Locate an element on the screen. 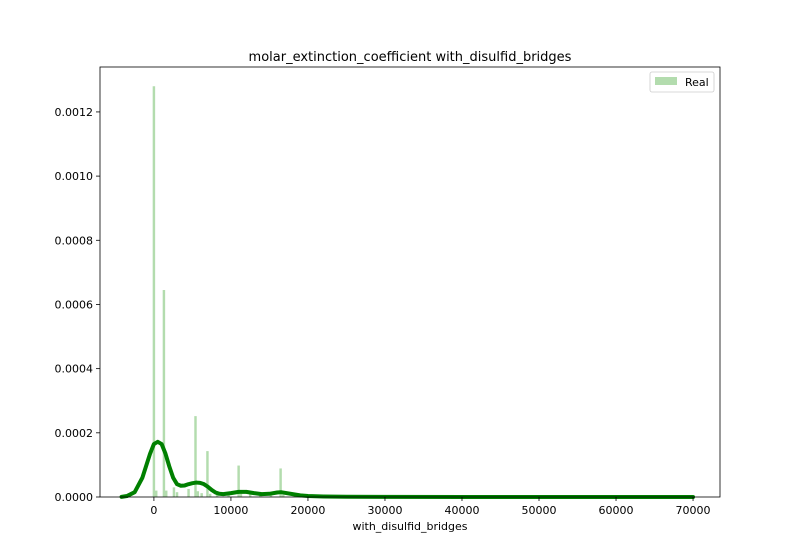  y-tick-label: 0.0006 is located at coordinates (74, 304).